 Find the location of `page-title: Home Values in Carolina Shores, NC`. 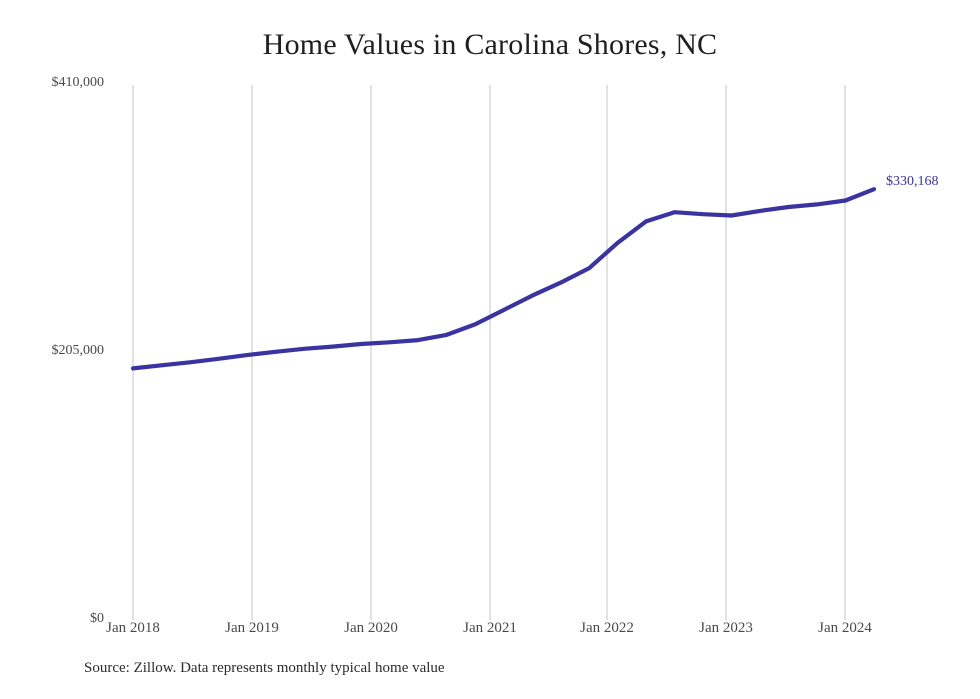

page-title: Home Values in Carolina Shores, NC is located at coordinates (490, 44).